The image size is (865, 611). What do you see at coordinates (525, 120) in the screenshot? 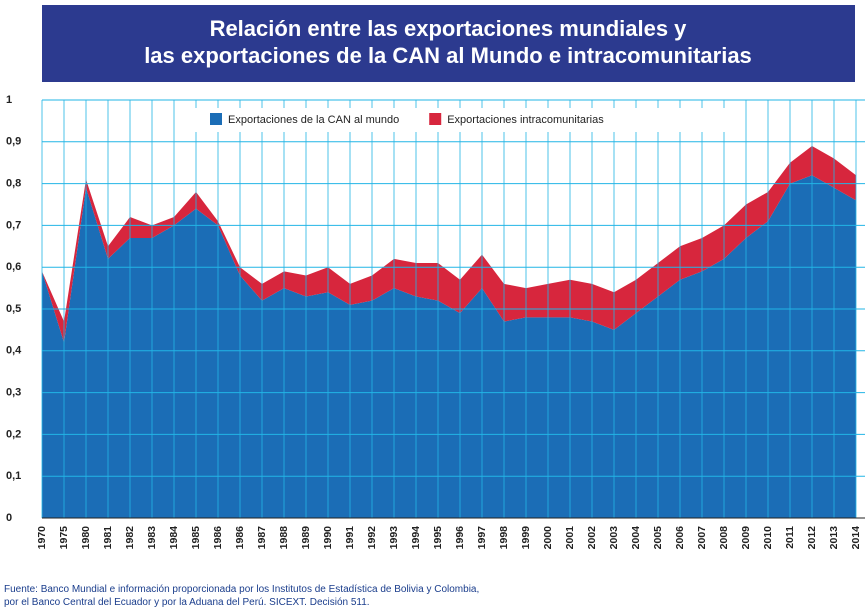
I see `legend-label: Exportaciones intracomunitarias` at bounding box center [525, 120].